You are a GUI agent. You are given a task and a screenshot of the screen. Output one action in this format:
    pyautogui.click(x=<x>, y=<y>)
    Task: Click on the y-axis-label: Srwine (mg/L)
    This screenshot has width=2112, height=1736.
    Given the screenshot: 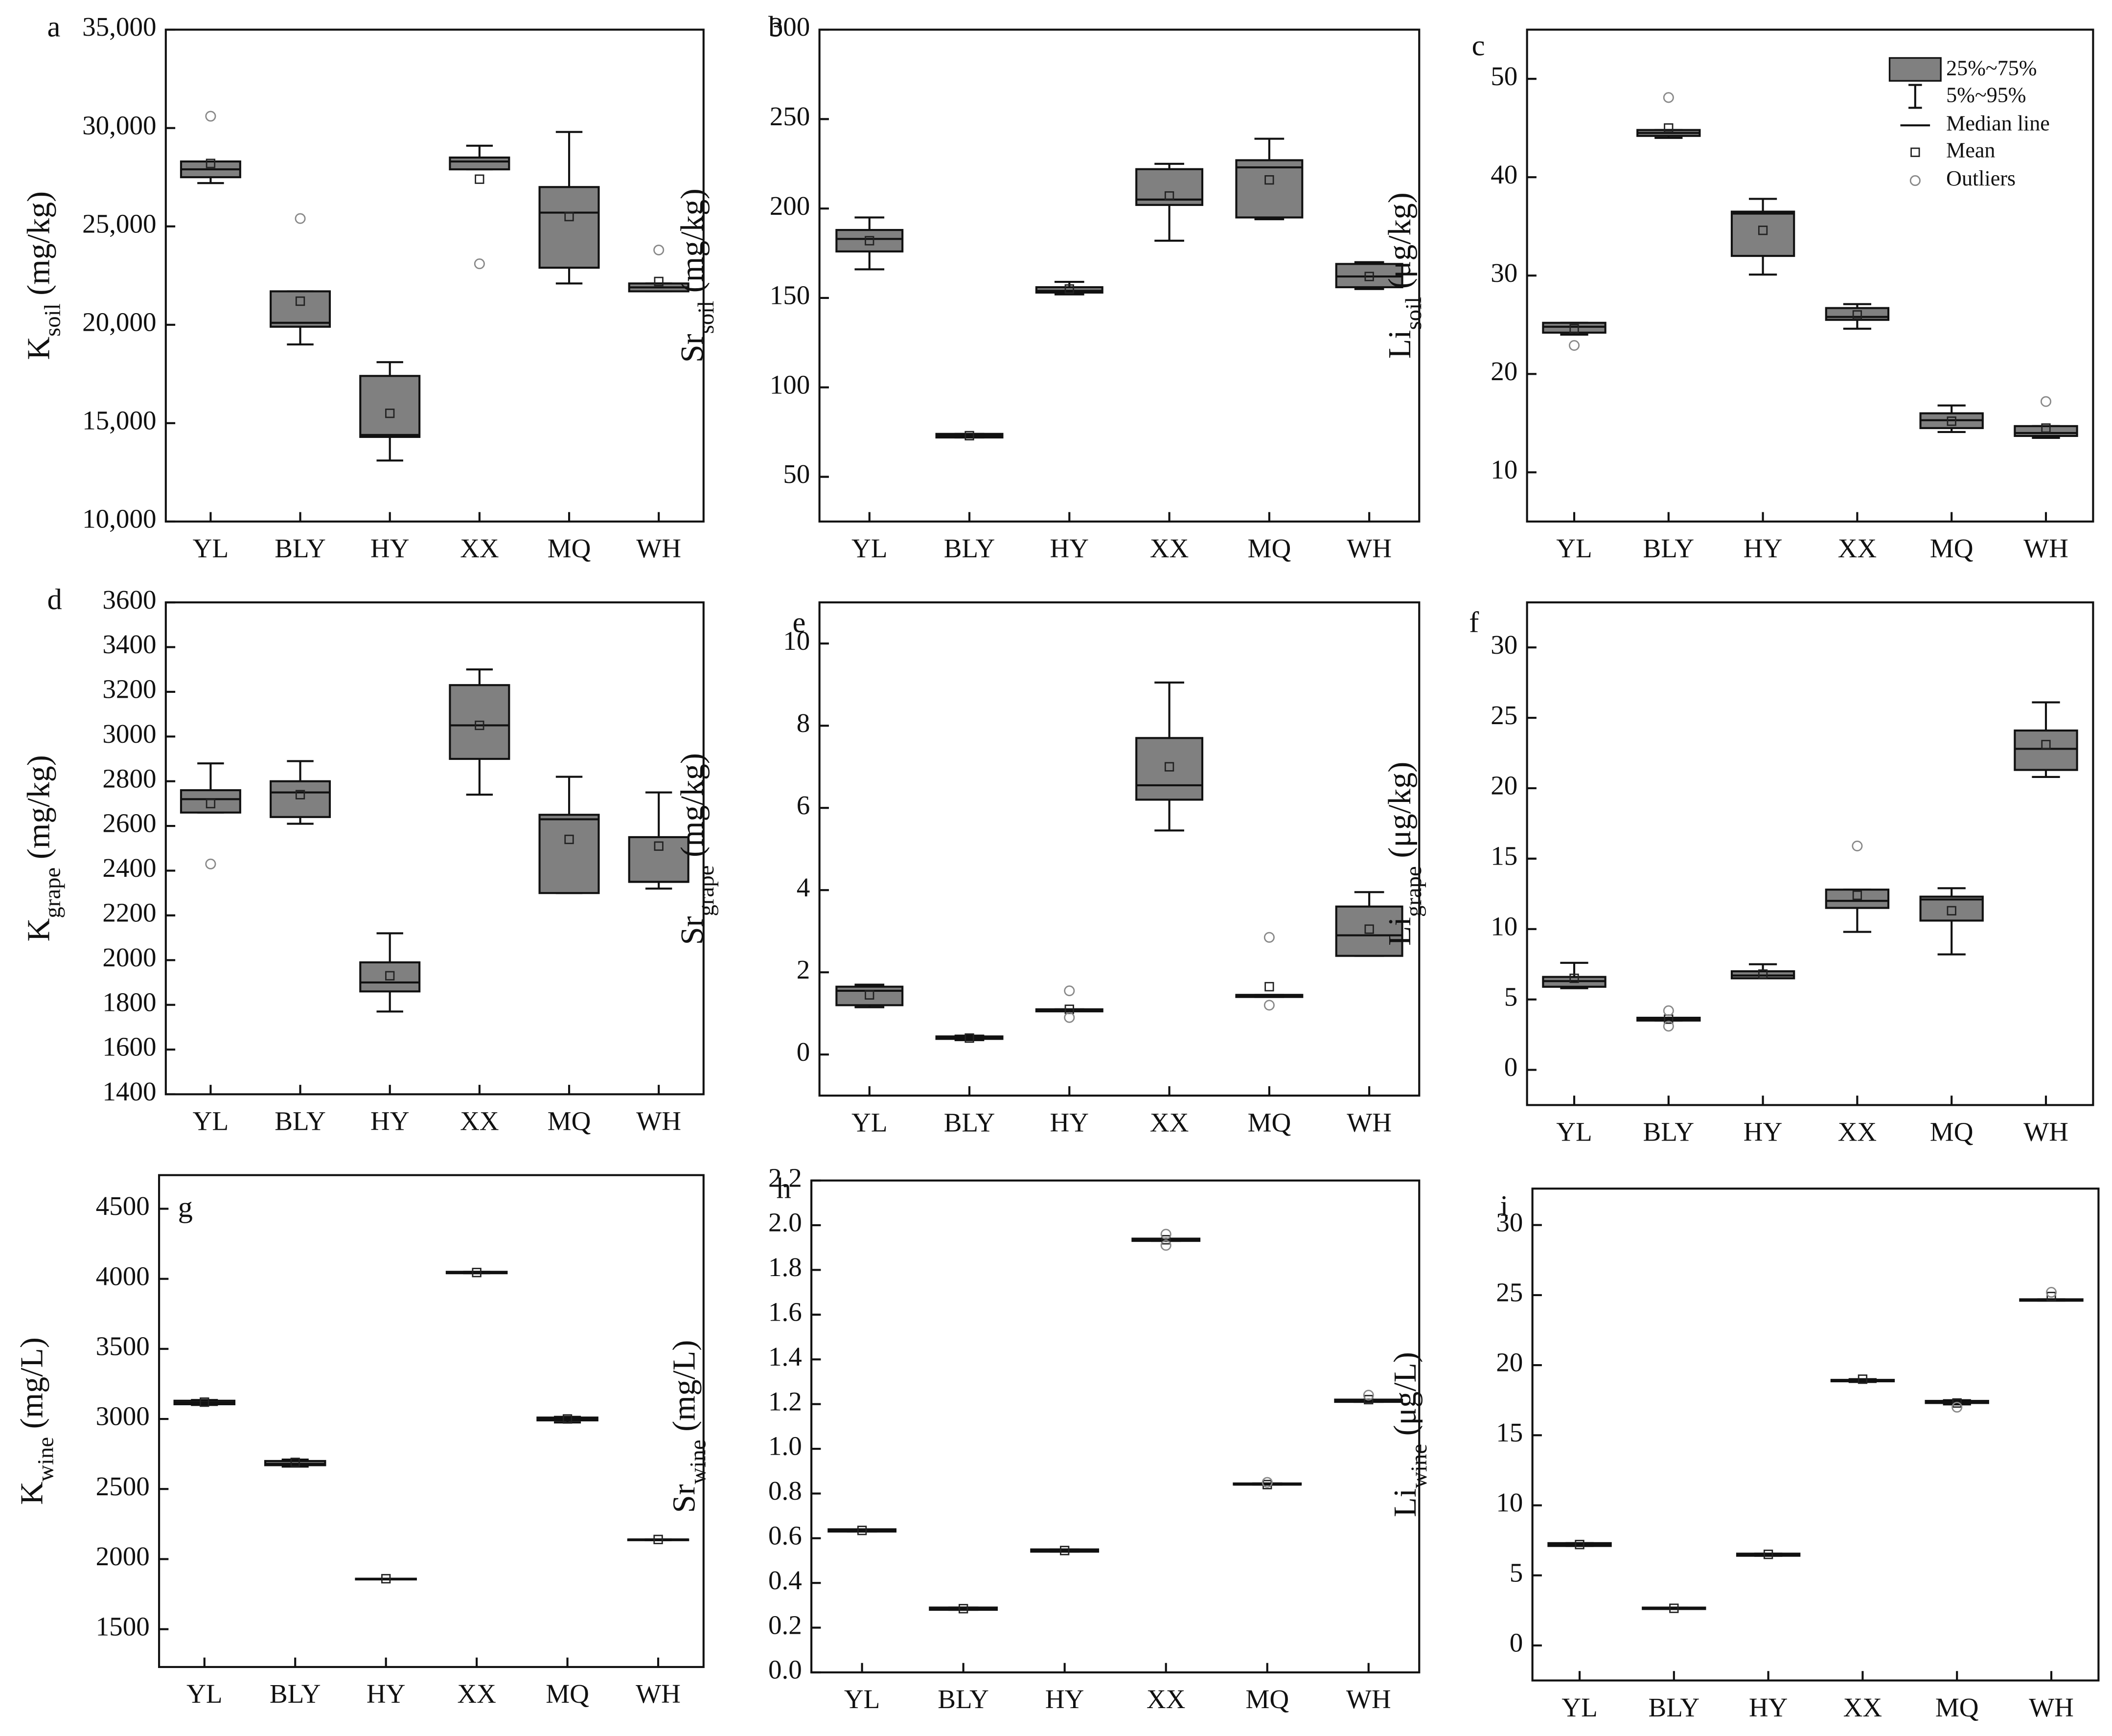 What is the action you would take?
    pyautogui.click(x=688, y=1426)
    